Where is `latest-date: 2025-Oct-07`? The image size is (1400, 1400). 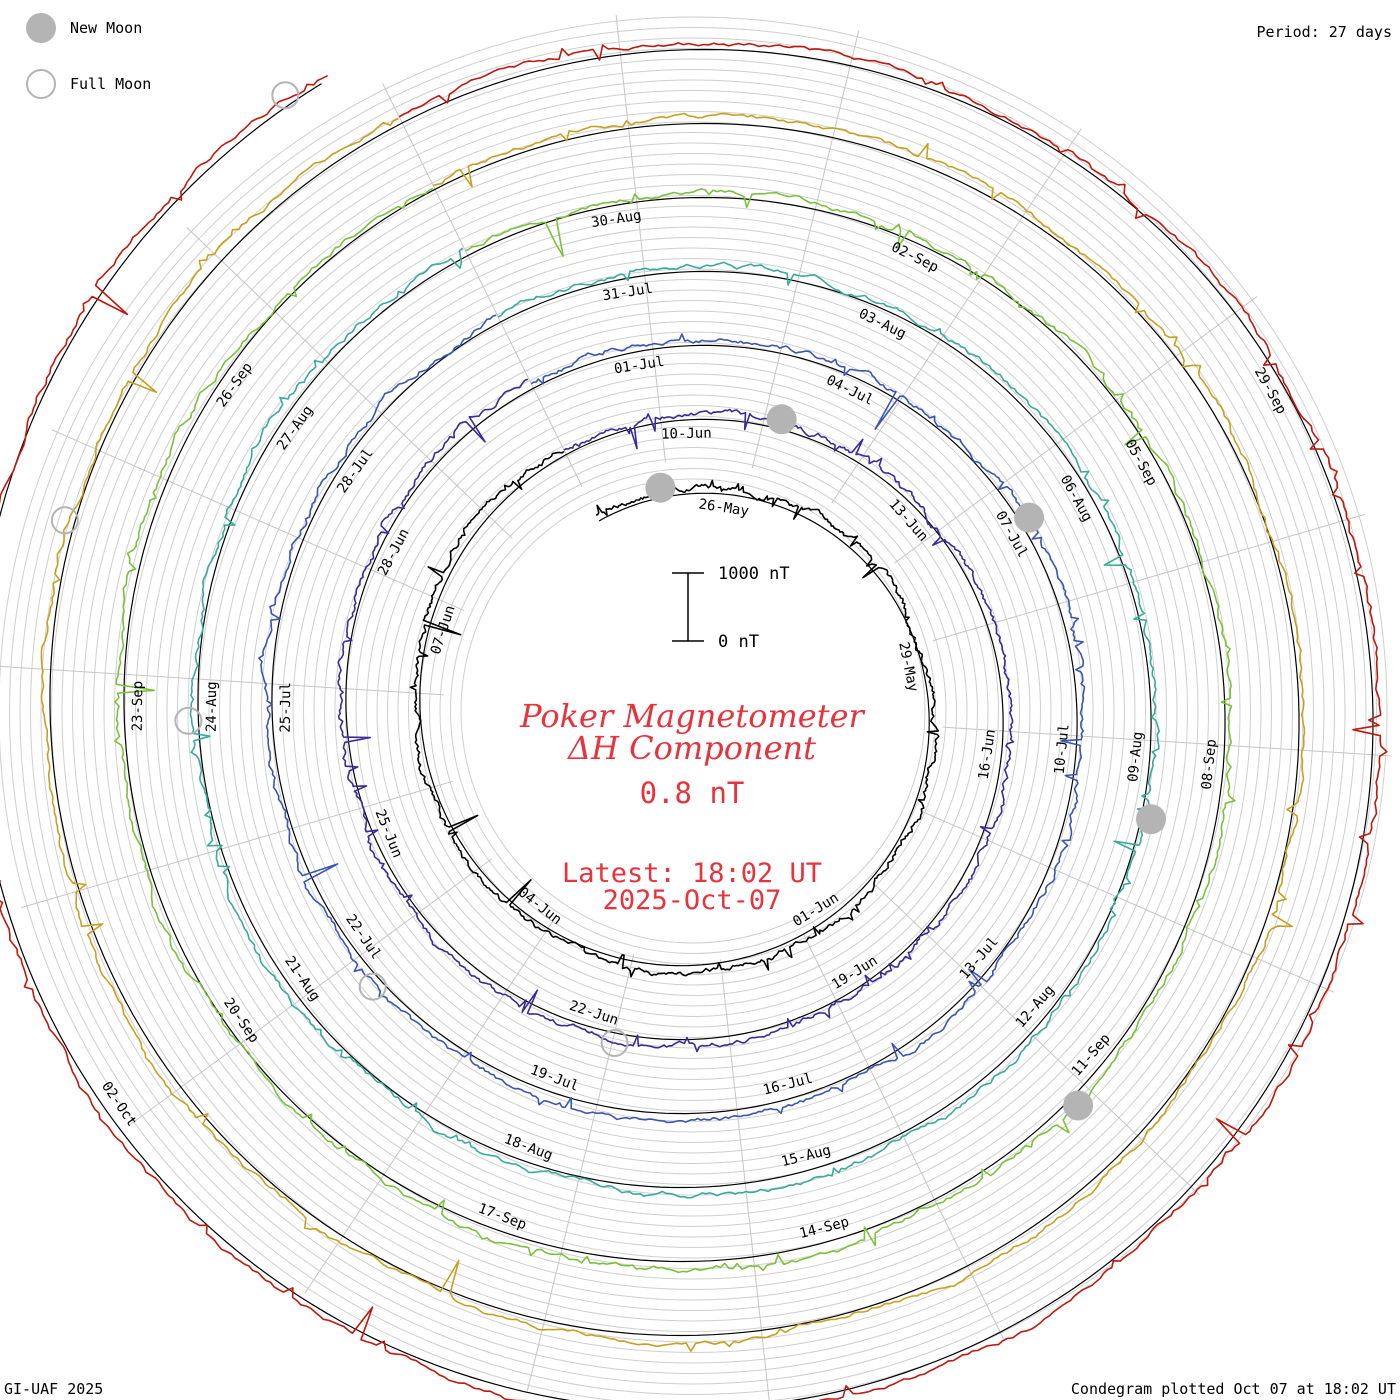
latest-date: 2025-Oct-07 is located at coordinates (692, 900).